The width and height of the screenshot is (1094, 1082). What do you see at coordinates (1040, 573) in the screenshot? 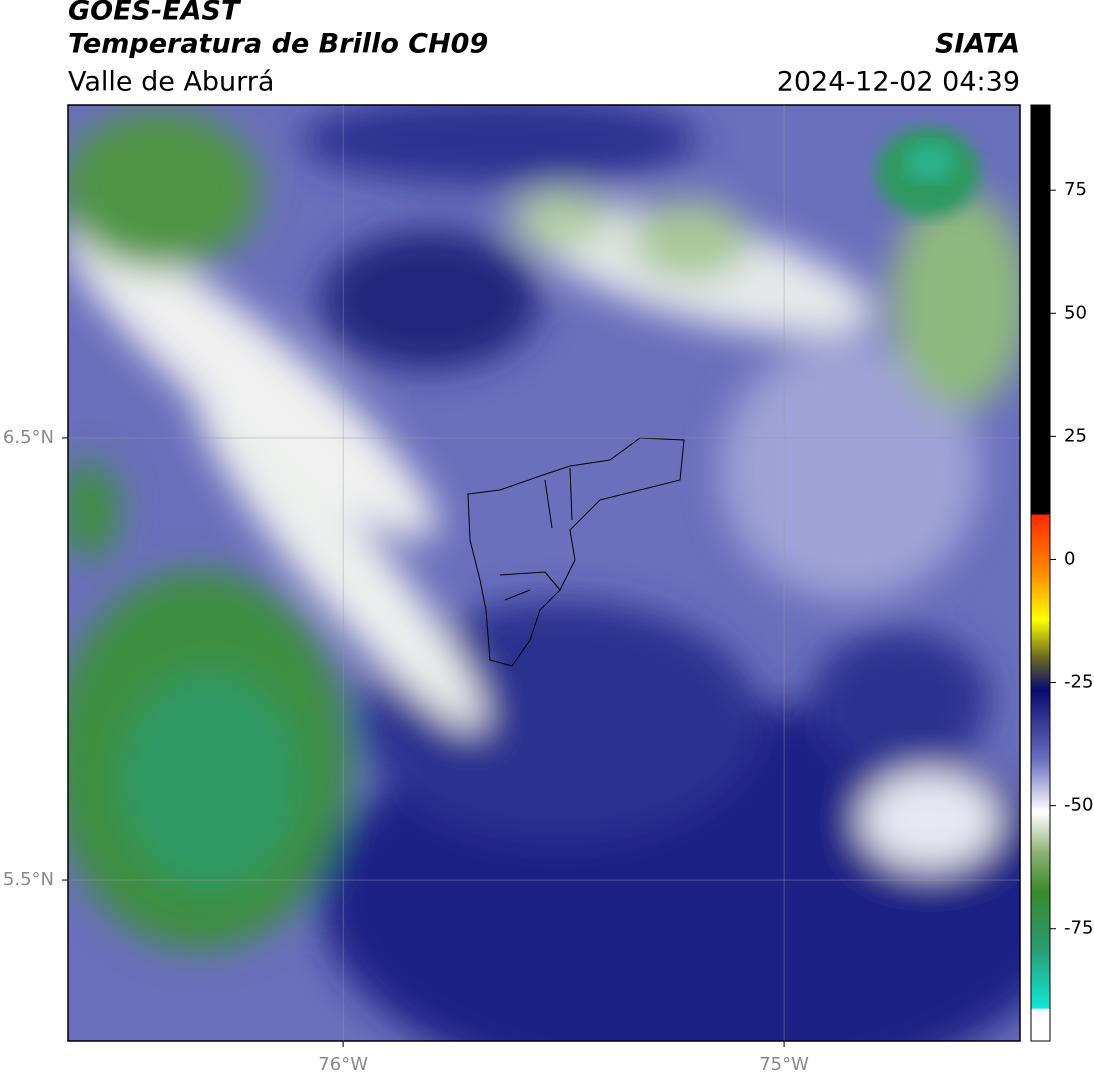
I see `colorbar` at bounding box center [1040, 573].